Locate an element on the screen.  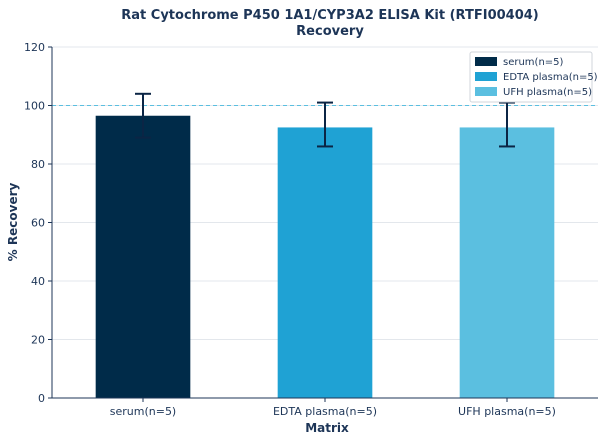
y-tick-label-120: 120 is located at coordinates (34, 47).